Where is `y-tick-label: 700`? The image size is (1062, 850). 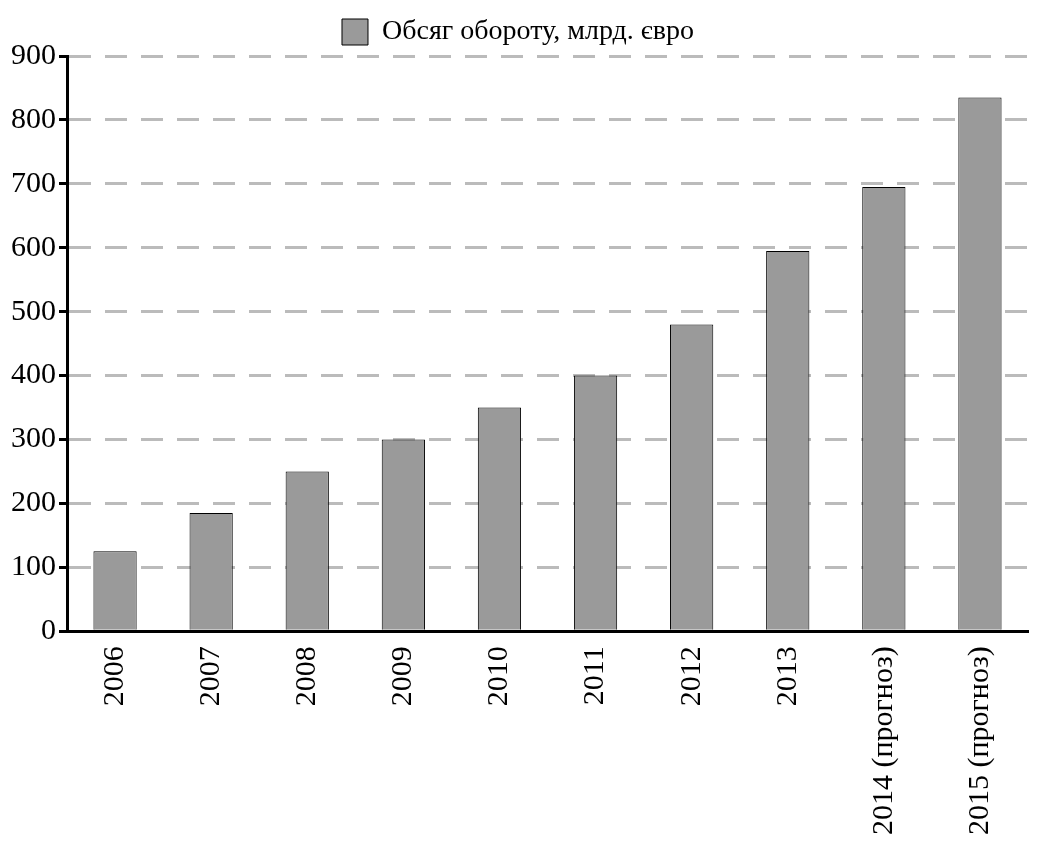 y-tick-label: 700 is located at coordinates (33, 181).